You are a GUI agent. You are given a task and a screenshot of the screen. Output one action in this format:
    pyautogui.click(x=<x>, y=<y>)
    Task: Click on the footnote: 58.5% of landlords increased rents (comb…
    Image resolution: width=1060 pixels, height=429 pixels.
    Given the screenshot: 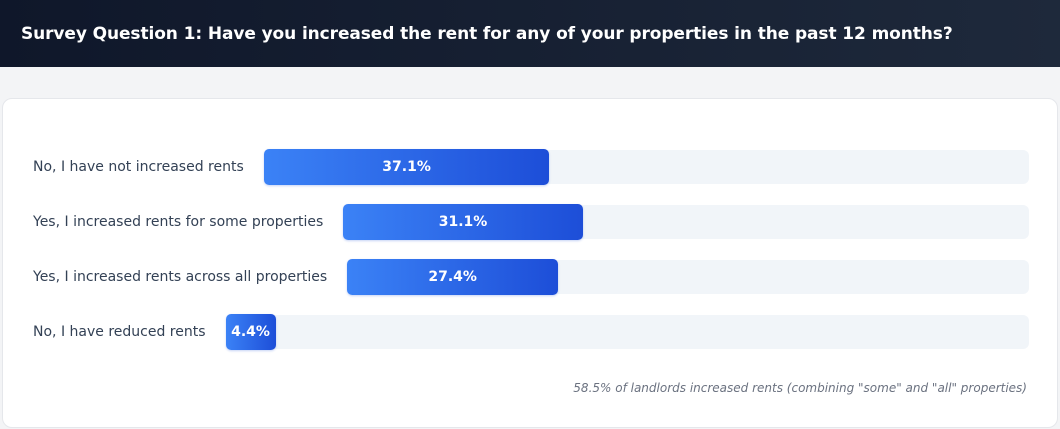 What is the action you would take?
    pyautogui.click(x=800, y=388)
    